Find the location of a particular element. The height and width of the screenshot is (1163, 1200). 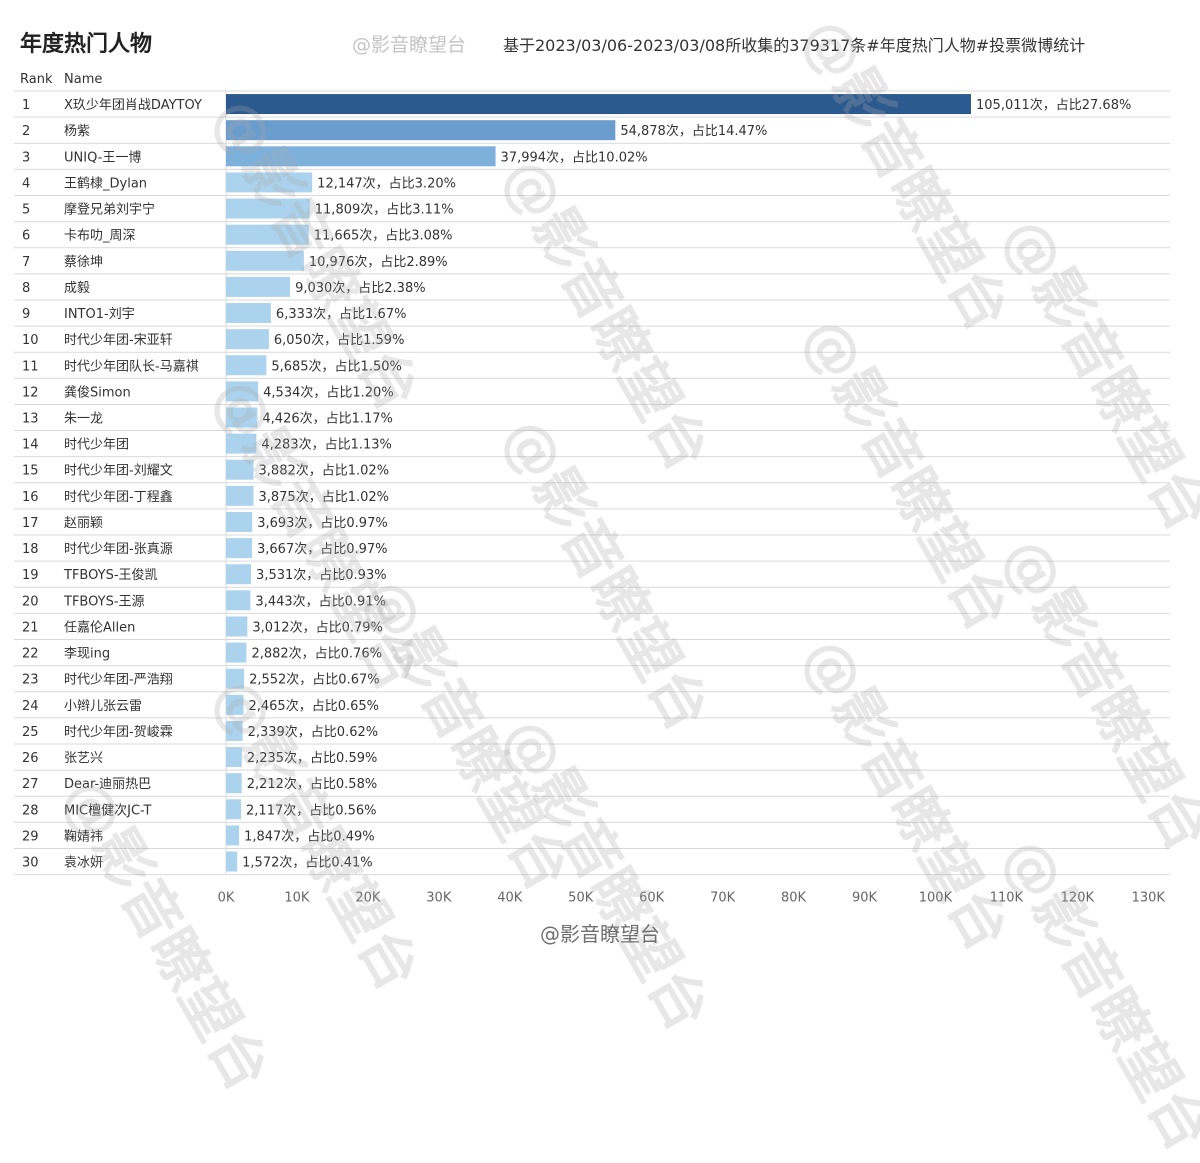

rank-label: 18 is located at coordinates (30, 549).